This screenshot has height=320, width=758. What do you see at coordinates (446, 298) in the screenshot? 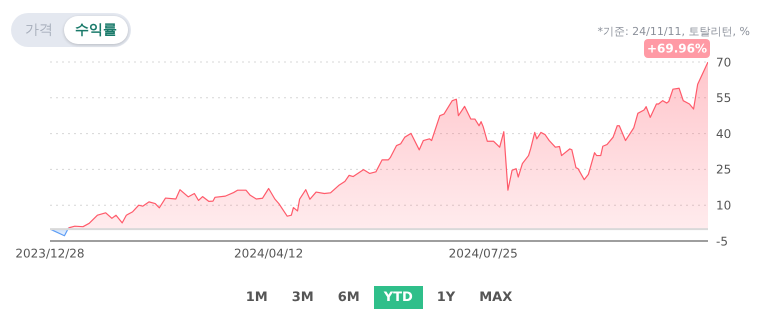
I see `text: 1Y` at bounding box center [446, 298].